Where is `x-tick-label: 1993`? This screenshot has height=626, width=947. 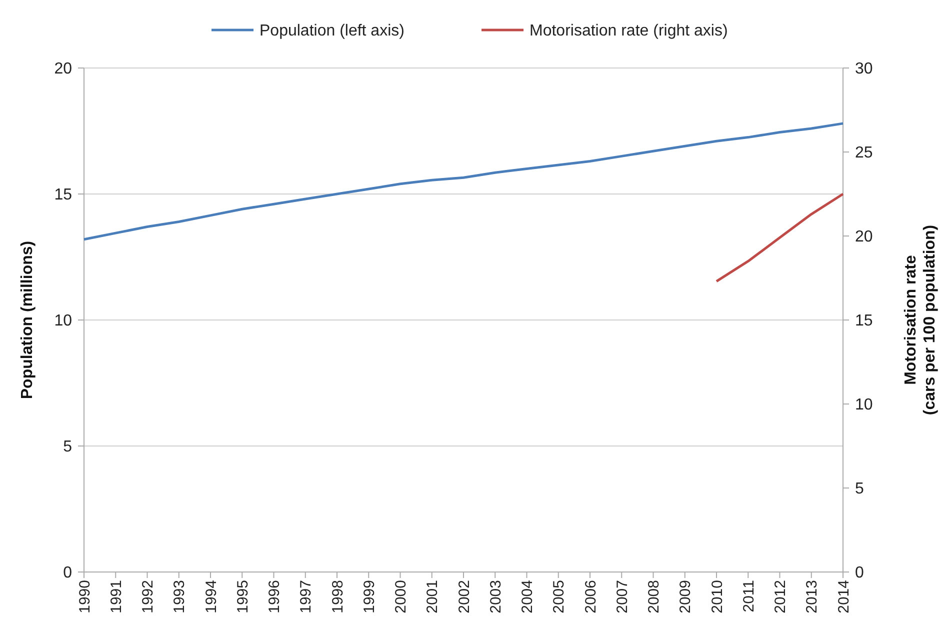 x-tick-label: 1993 is located at coordinates (179, 597).